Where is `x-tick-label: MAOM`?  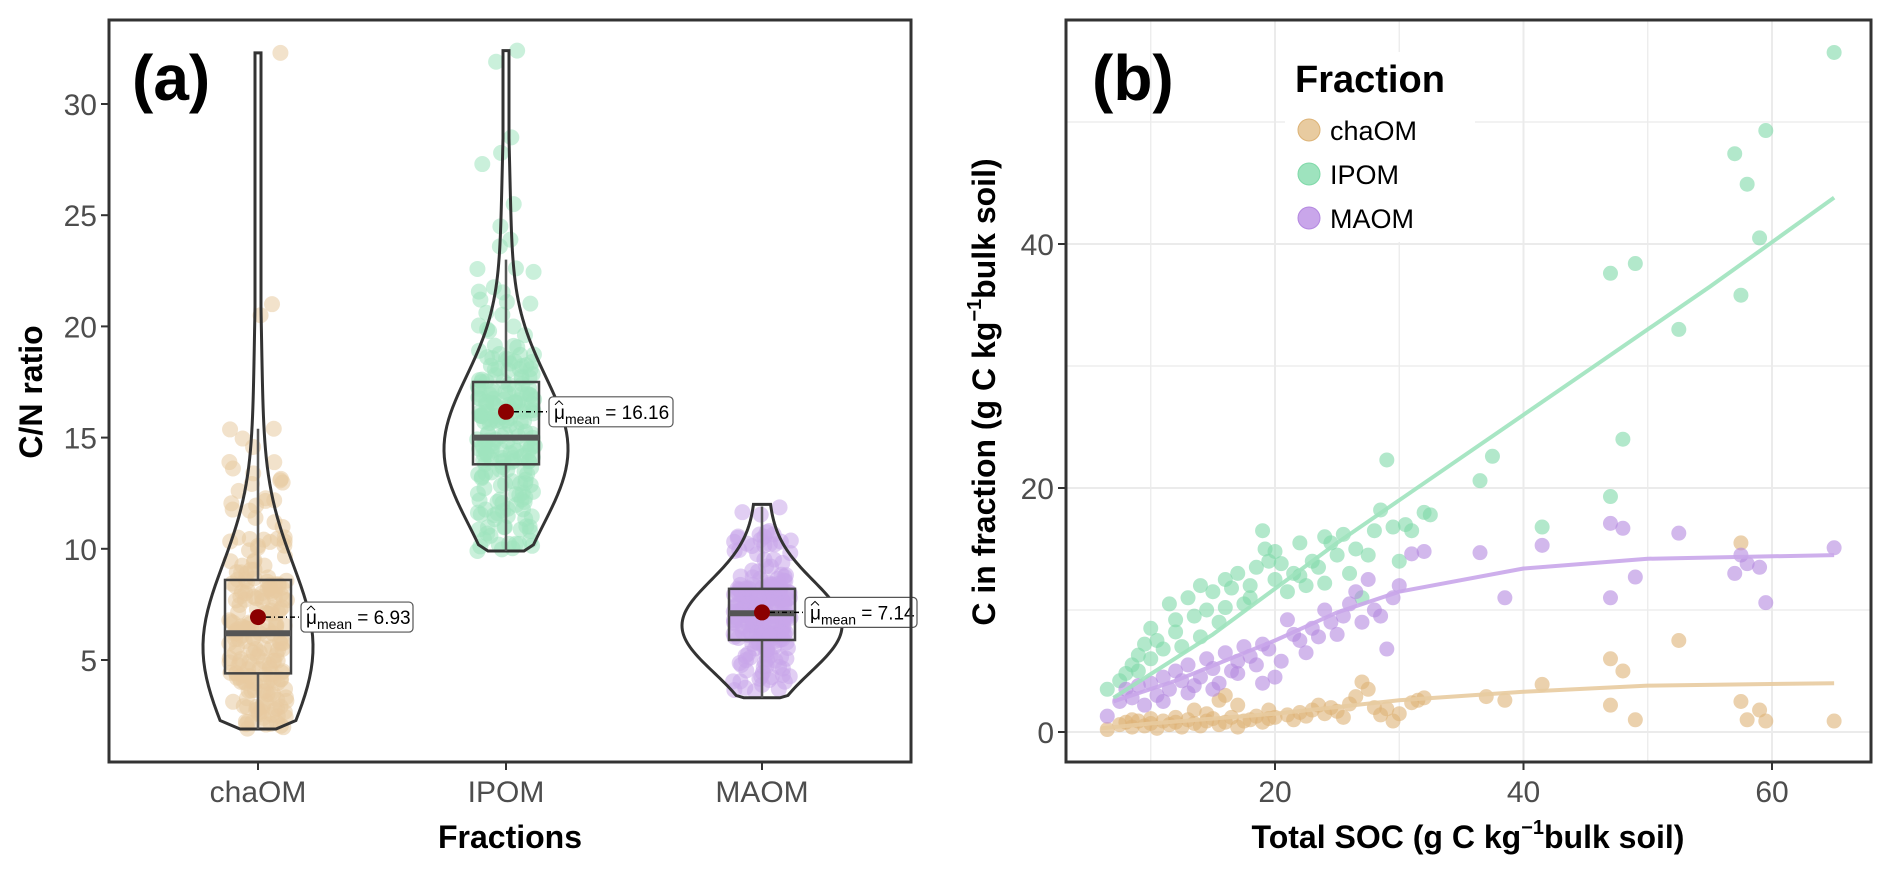 x-tick-label: MAOM is located at coordinates (761, 792).